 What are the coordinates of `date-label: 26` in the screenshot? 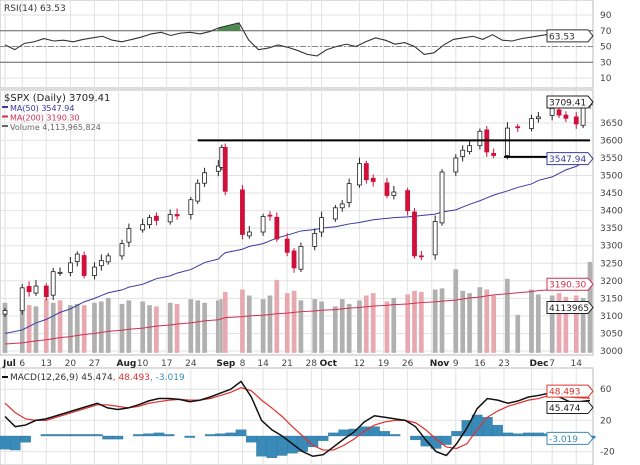 It's located at (408, 364).